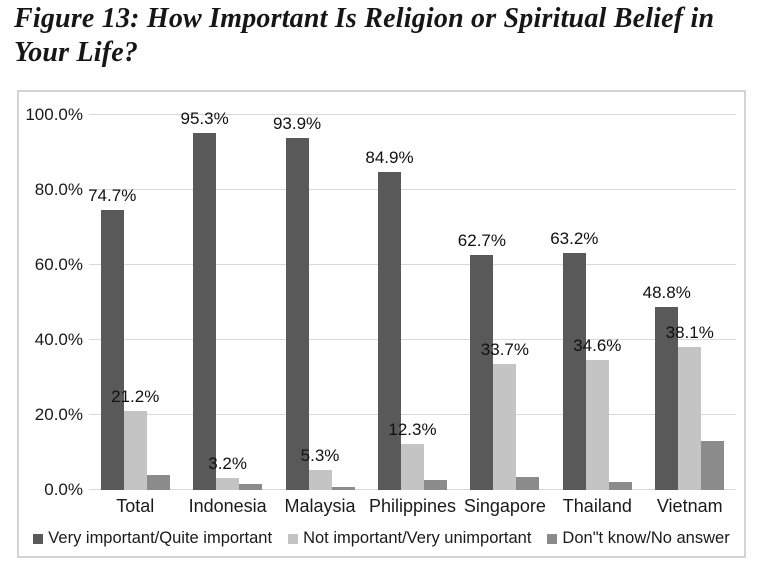 This screenshot has width=768, height=572. What do you see at coordinates (713, 465) in the screenshot?
I see `bar-series3-vietnam` at bounding box center [713, 465].